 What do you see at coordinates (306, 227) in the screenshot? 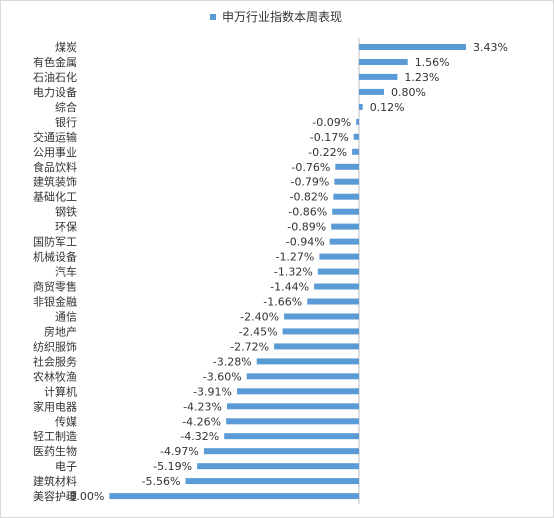
I see `data-label: -0.89%` at bounding box center [306, 227].